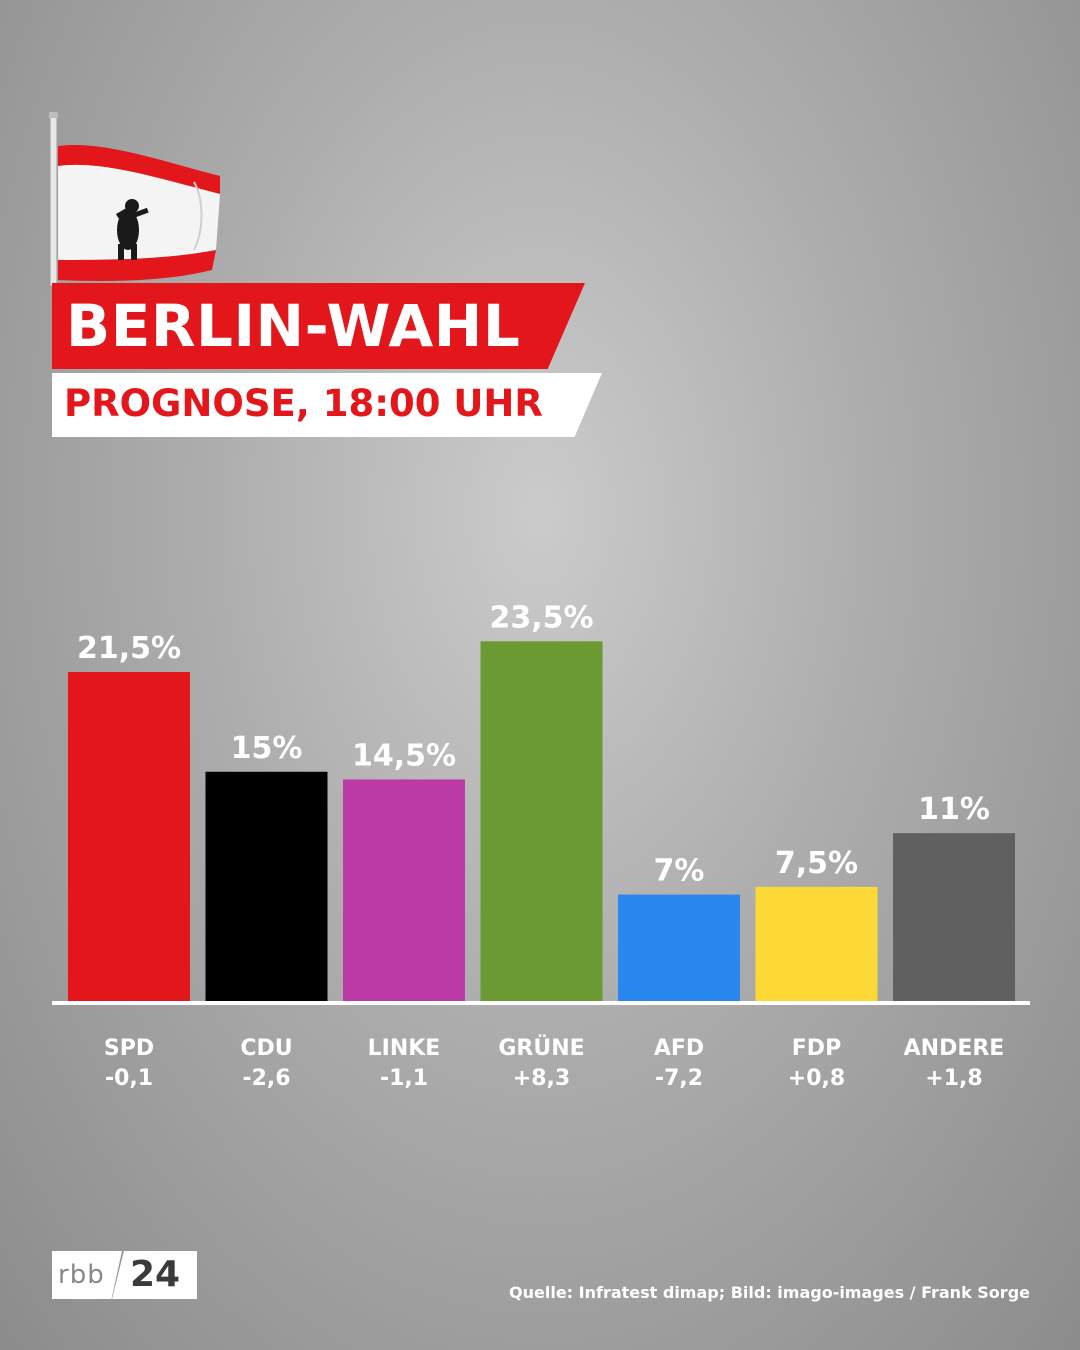 The width and height of the screenshot is (1080, 1350). What do you see at coordinates (404, 1078) in the screenshot?
I see `change-label: -1,1` at bounding box center [404, 1078].